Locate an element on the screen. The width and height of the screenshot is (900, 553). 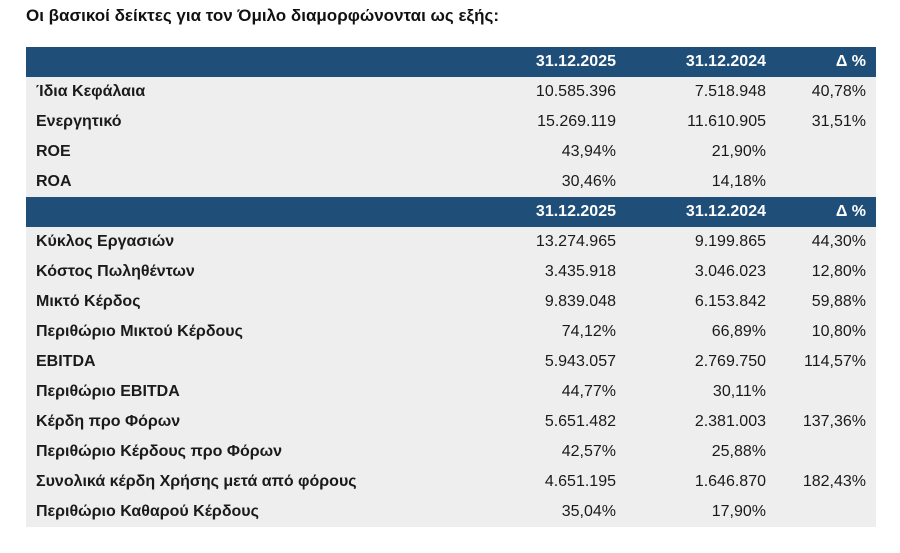
value-2025: 74,12% is located at coordinates (546, 332).